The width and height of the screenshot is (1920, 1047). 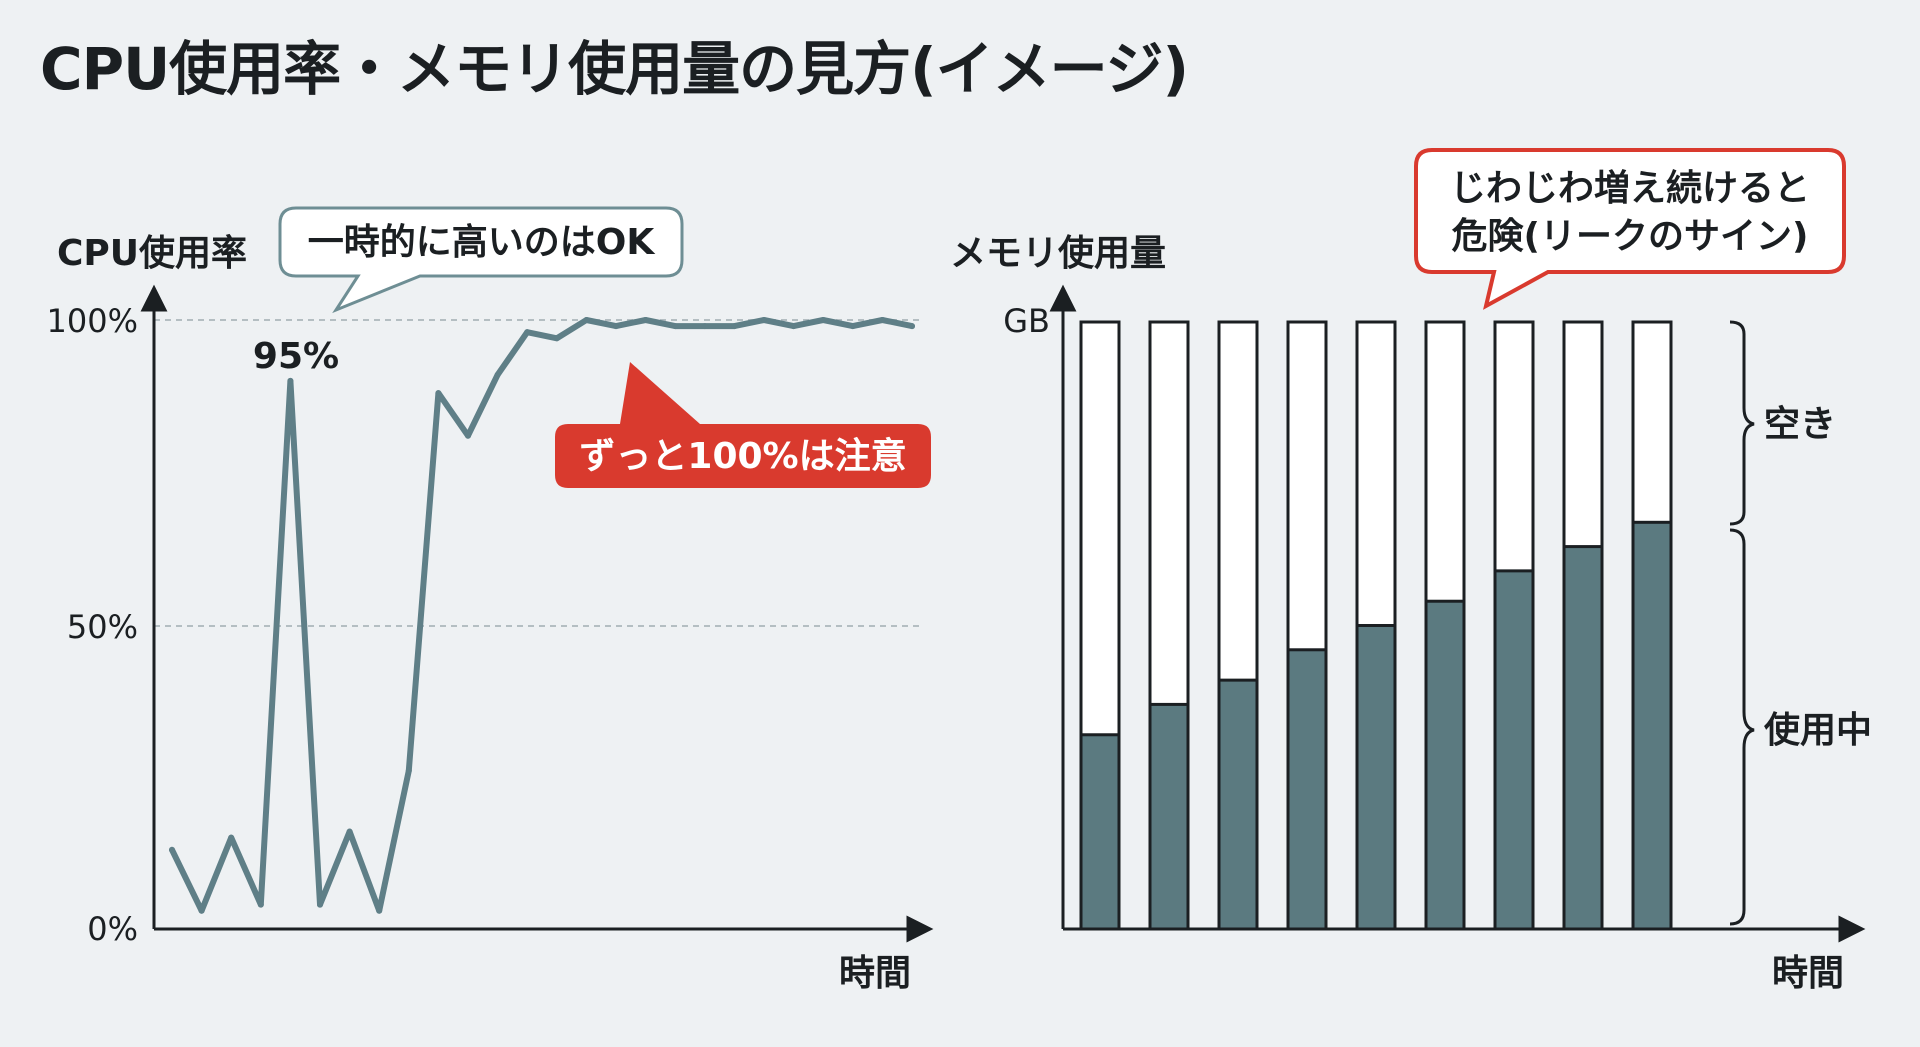 What do you see at coordinates (1630, 188) in the screenshot?
I see `leak-callout-line1: じわじわ増え続けると` at bounding box center [1630, 188].